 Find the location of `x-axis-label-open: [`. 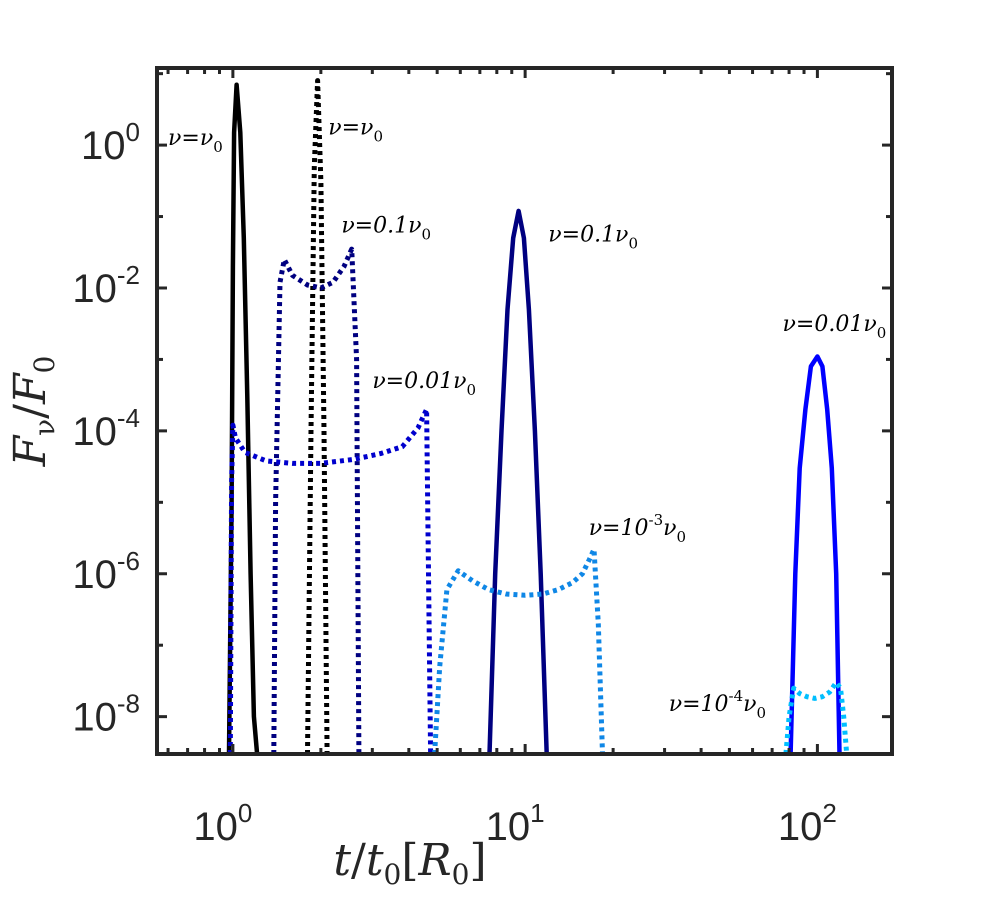

x-axis-label-open: [ is located at coordinates (409, 860).